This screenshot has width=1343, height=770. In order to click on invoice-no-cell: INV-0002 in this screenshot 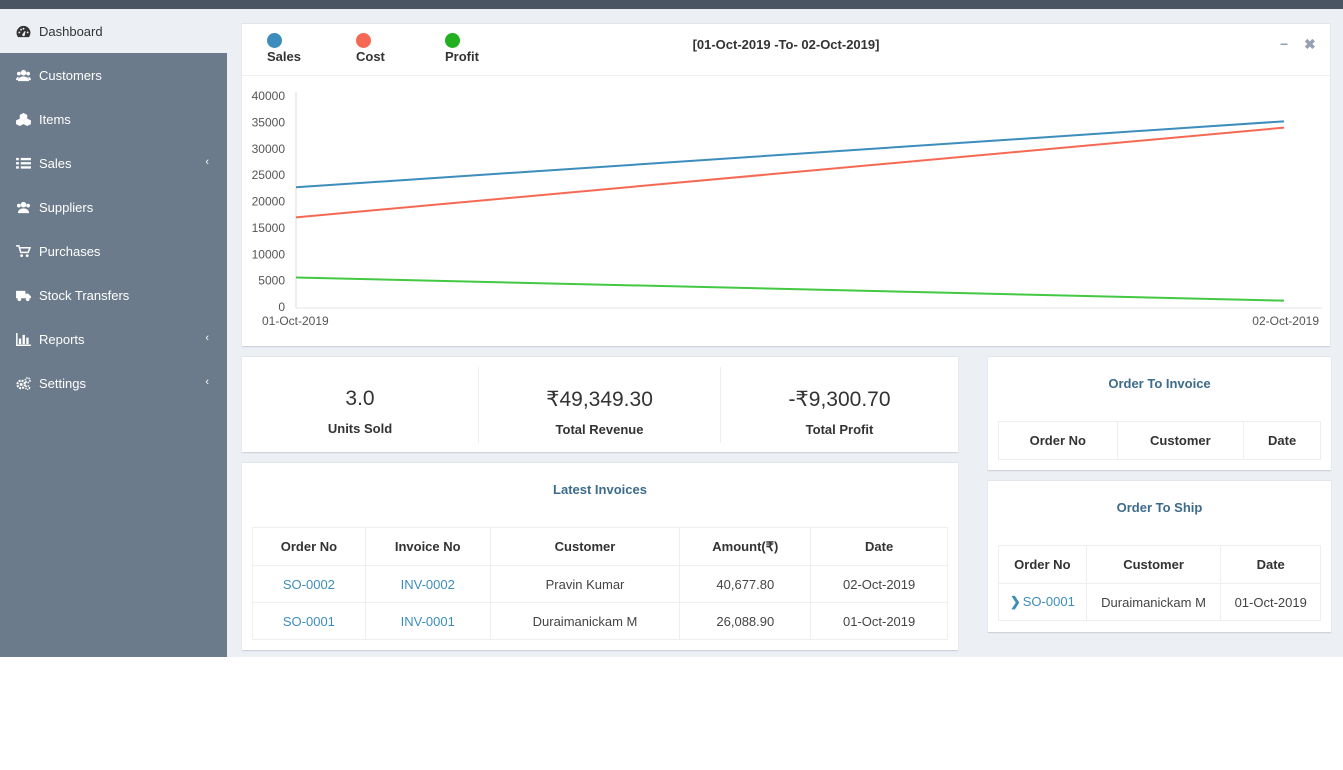, I will do `click(427, 584)`.